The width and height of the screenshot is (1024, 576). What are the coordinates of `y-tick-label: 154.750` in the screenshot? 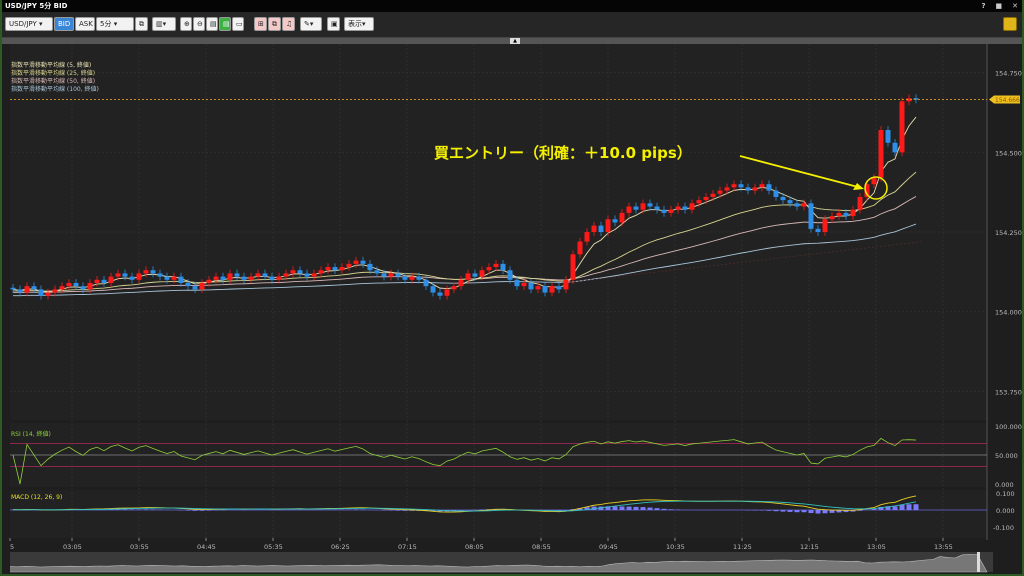 It's located at (1008, 74).